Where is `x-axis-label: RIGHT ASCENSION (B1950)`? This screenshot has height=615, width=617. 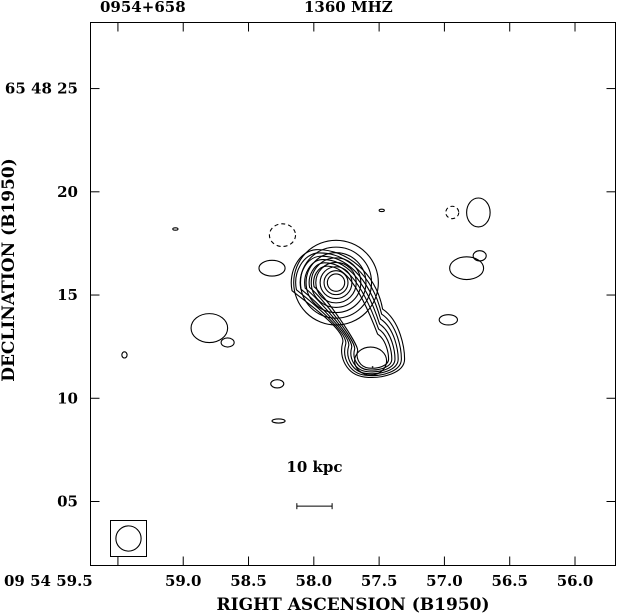 x-axis-label: RIGHT ASCENSION (B1950) is located at coordinates (353, 605).